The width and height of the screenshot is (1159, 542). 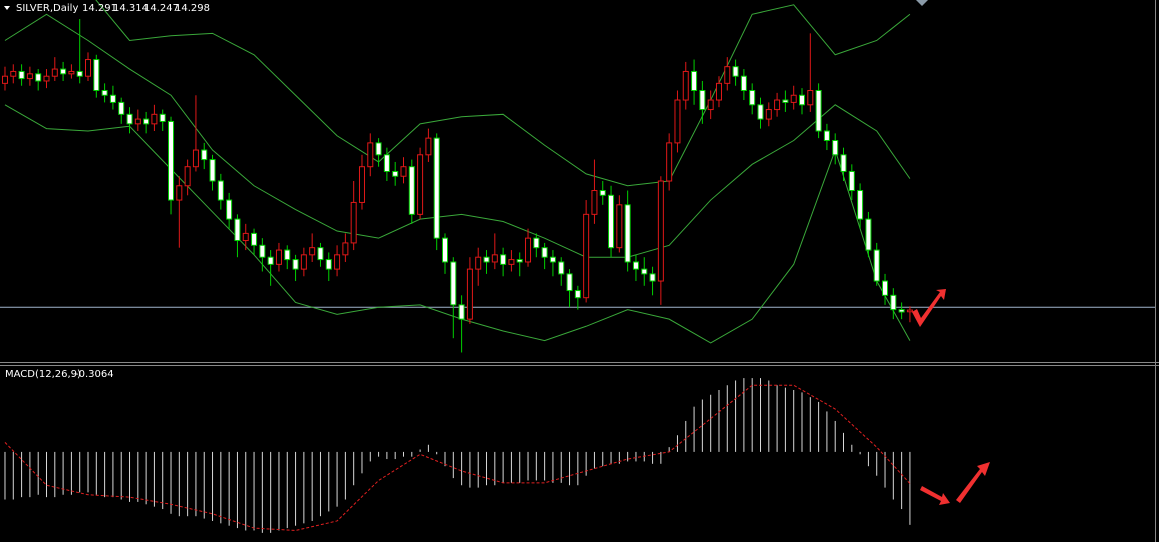 I want to click on macd-value: -0.3064, so click(x=94, y=374).